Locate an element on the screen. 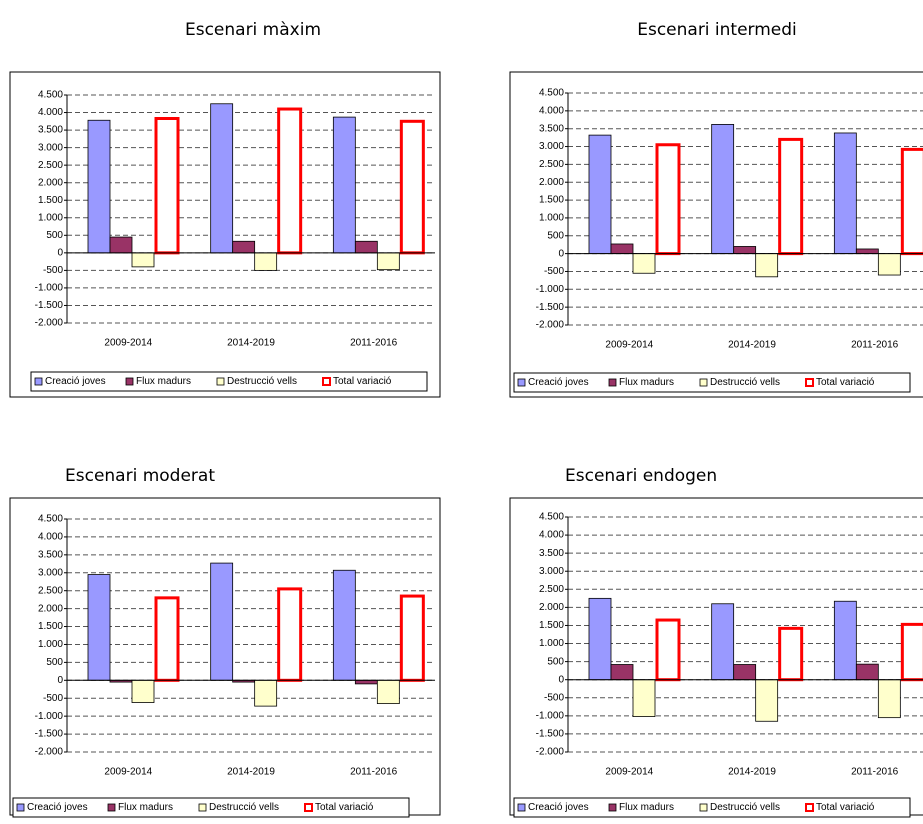  chart-title: Escenari màxim is located at coordinates (253, 30).